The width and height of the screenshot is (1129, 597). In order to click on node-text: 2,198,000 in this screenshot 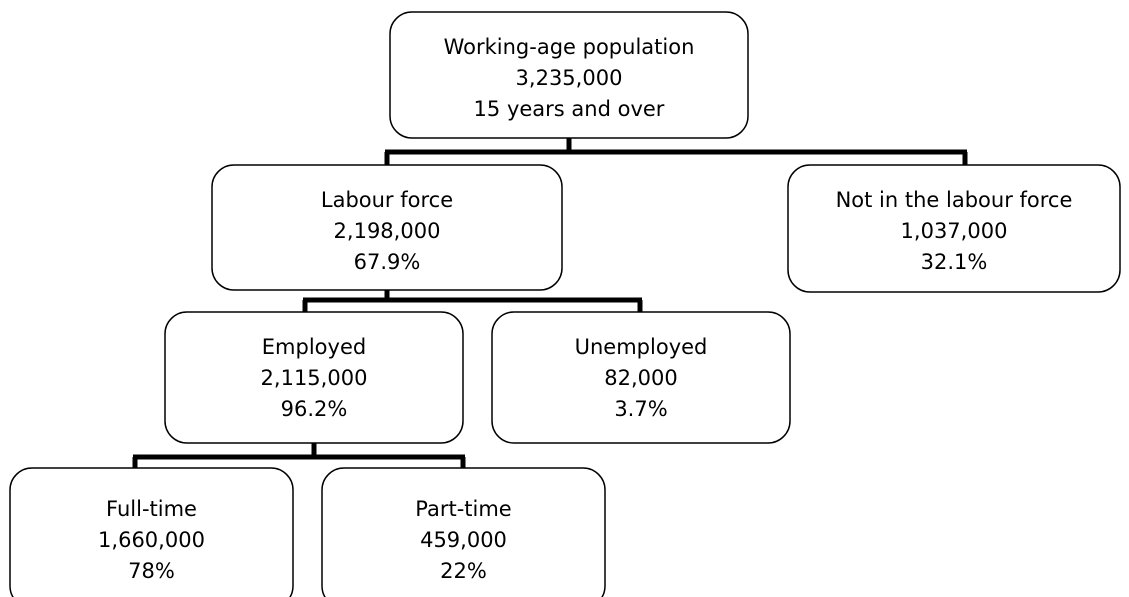, I will do `click(387, 231)`.